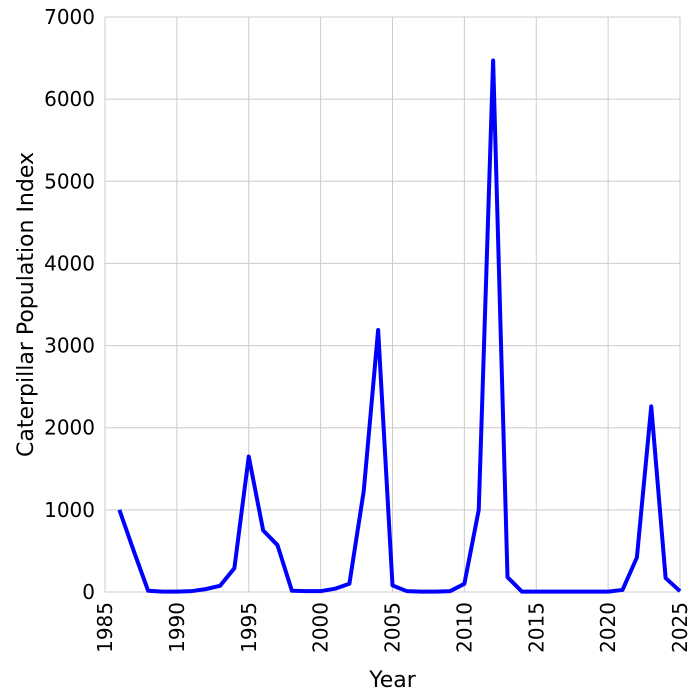 The height and width of the screenshot is (697, 695). Describe the element at coordinates (249, 627) in the screenshot. I see `x-tick-label: 1995` at that location.